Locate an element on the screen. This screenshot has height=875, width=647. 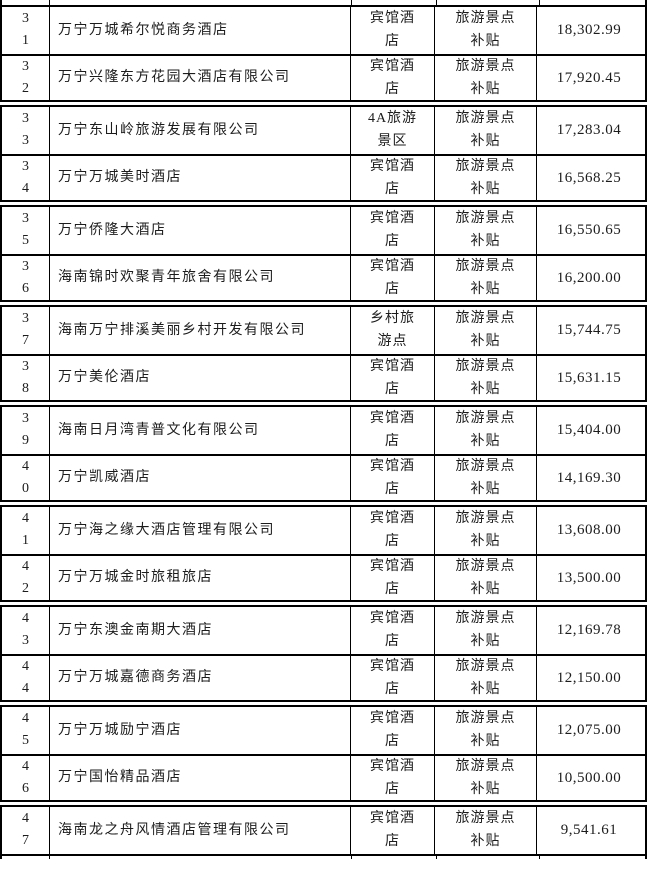
category-cell-text: 景区 is located at coordinates (392, 142).